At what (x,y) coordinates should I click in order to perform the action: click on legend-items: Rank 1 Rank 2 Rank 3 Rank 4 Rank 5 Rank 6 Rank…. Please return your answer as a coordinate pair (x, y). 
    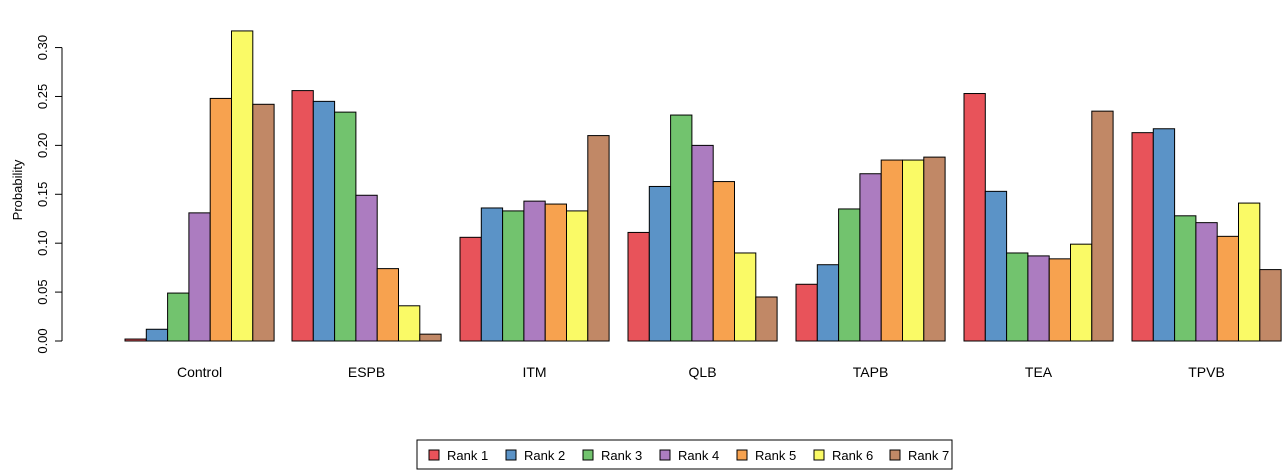
    Looking at the image, I should click on (688, 455).